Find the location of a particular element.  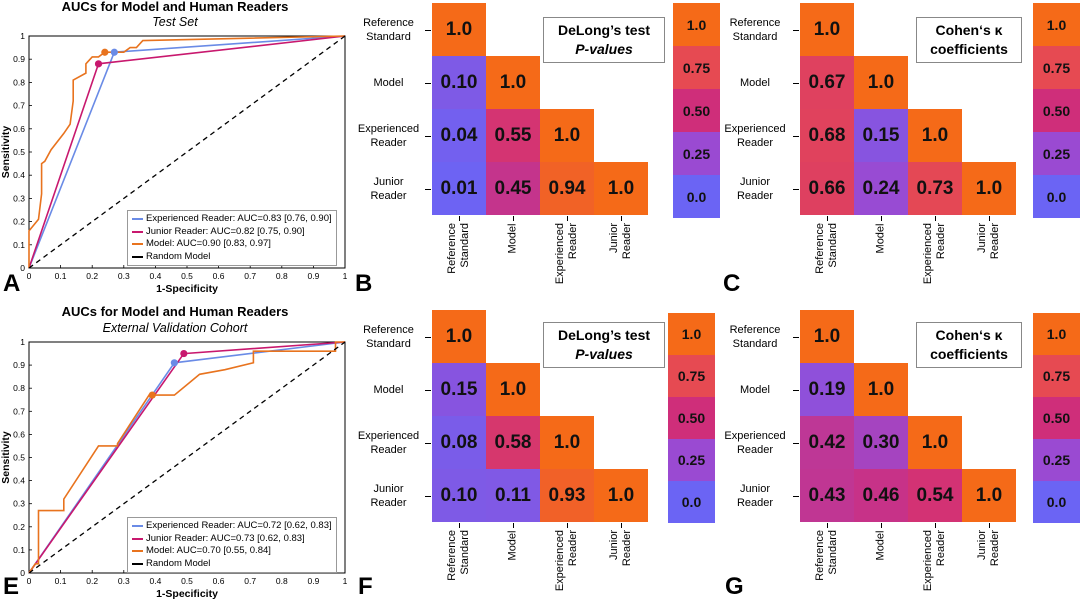

heatmap-cell: 0.55 is located at coordinates (513, 135).